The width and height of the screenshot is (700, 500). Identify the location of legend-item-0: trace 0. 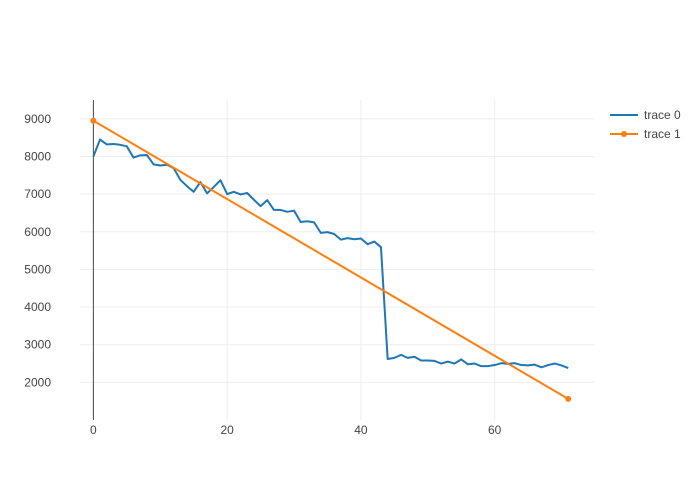
(645, 115).